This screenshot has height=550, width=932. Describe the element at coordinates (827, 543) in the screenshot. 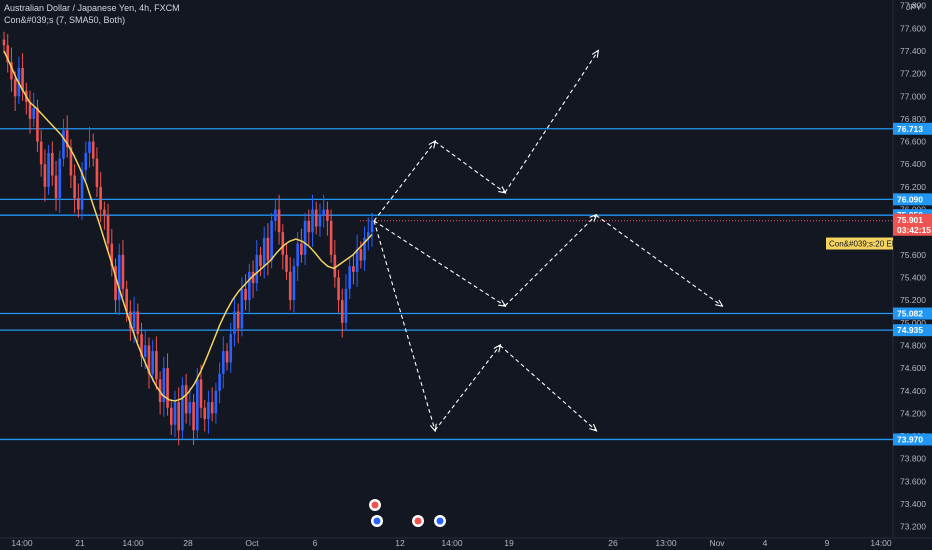

I see `time-tick-label: 9` at that location.